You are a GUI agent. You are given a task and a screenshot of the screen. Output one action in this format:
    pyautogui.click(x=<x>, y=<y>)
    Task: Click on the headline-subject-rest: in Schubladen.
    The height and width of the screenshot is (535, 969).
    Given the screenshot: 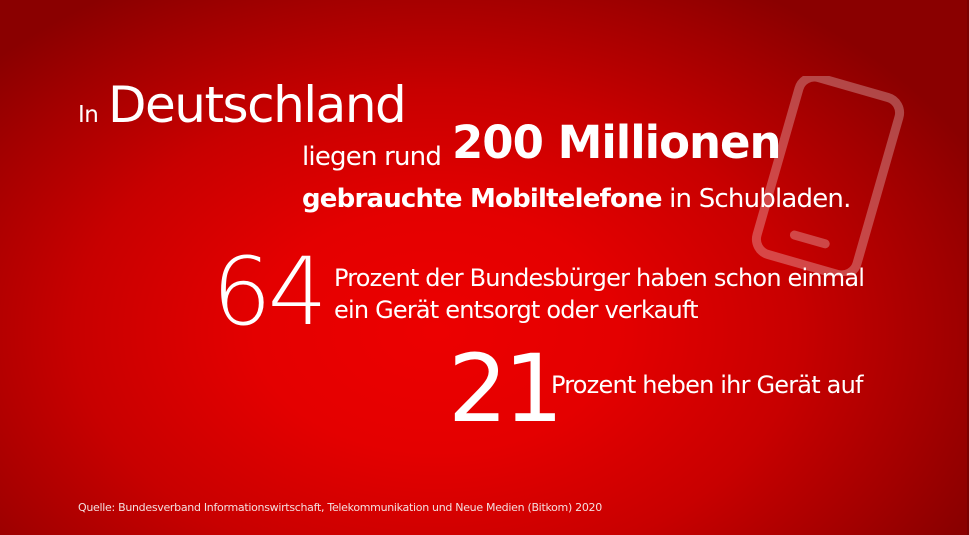 What is the action you would take?
    pyautogui.click(x=756, y=199)
    